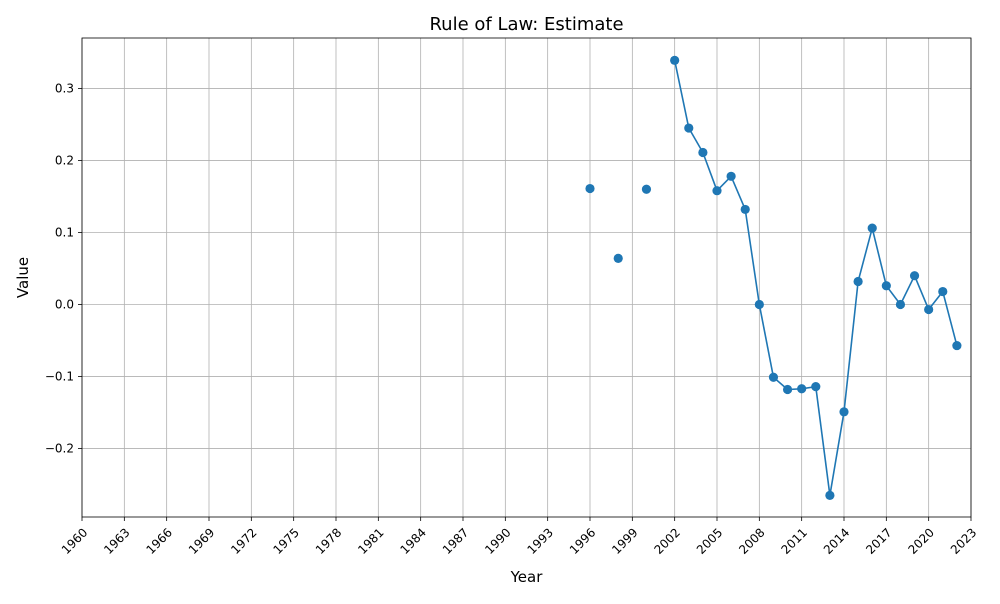  I want to click on y-tick: 0.1, so click(68, 232).